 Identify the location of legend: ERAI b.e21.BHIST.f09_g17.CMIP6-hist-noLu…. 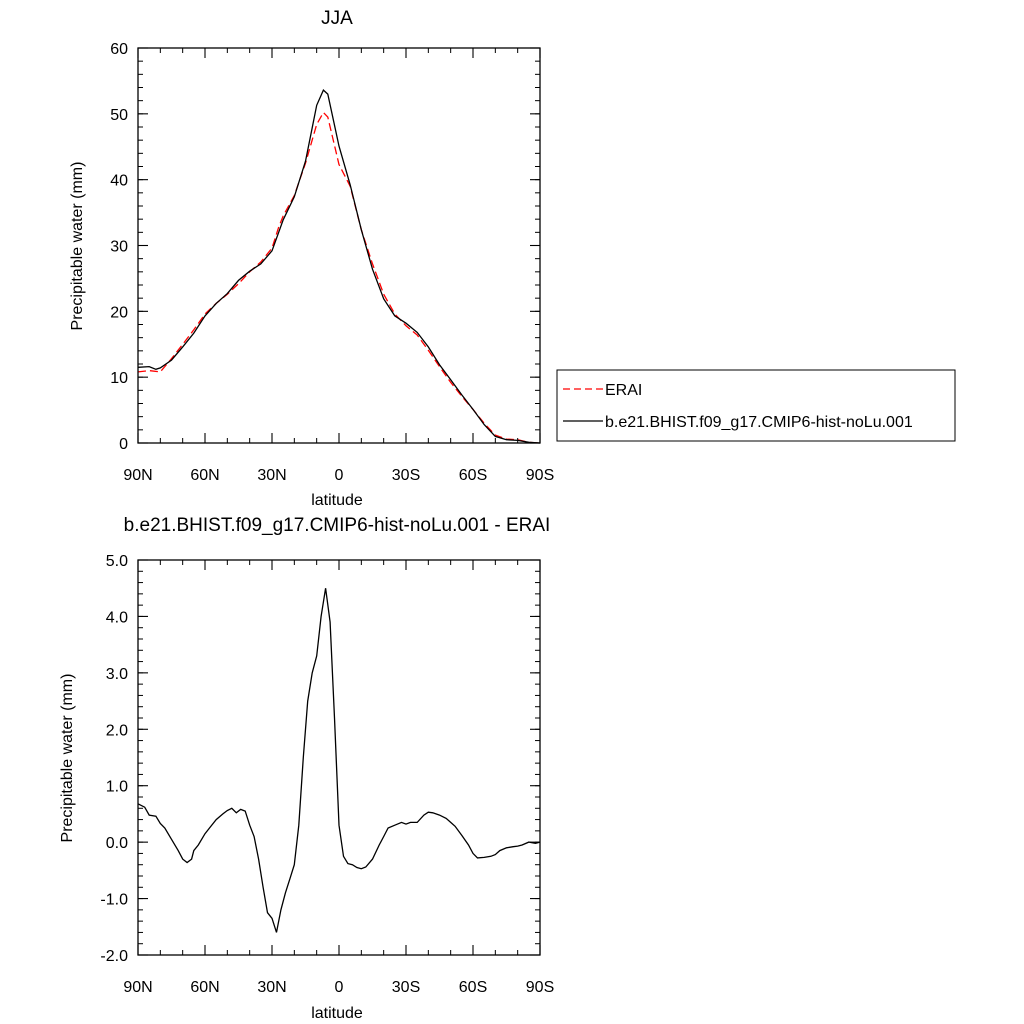
(756, 405).